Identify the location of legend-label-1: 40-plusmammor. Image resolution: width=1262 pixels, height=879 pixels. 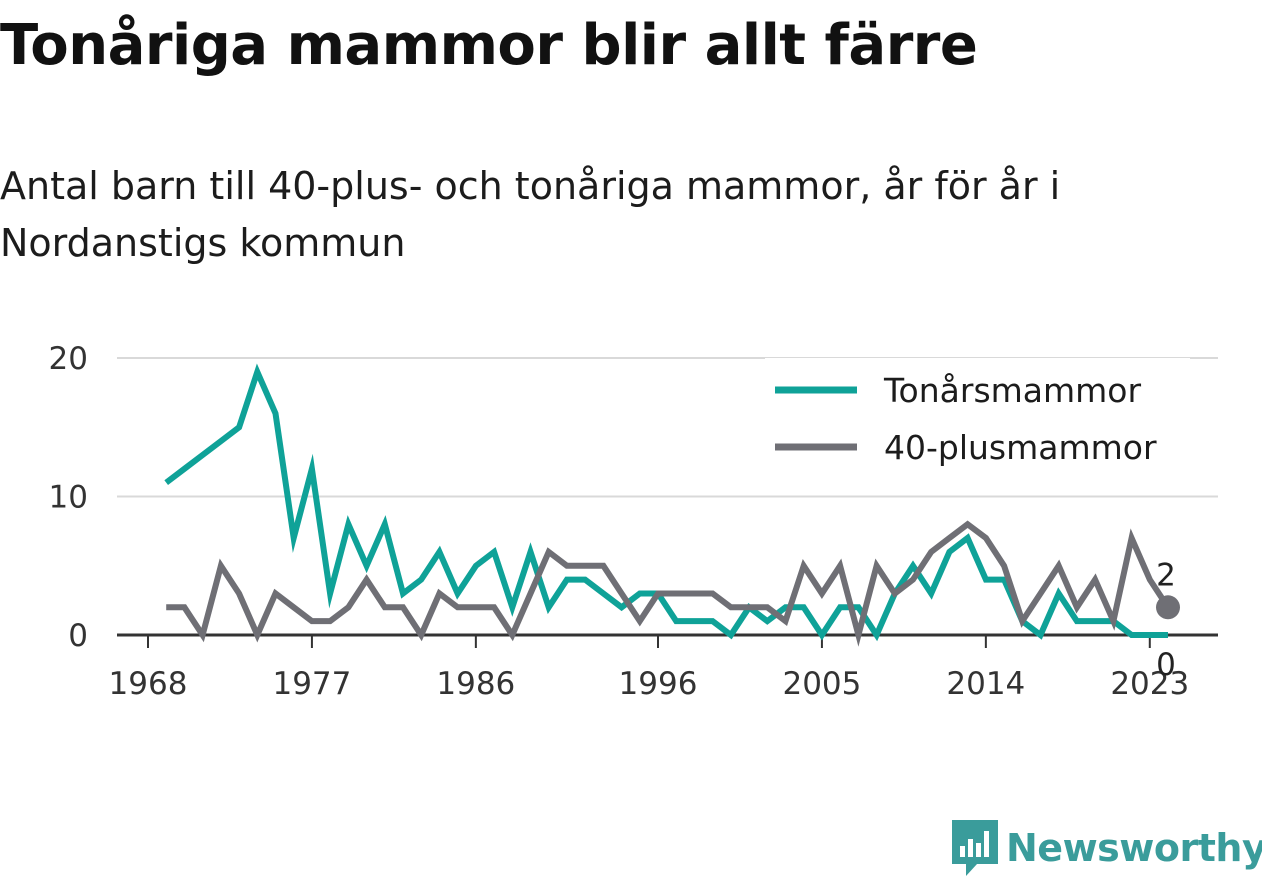
(1020, 447).